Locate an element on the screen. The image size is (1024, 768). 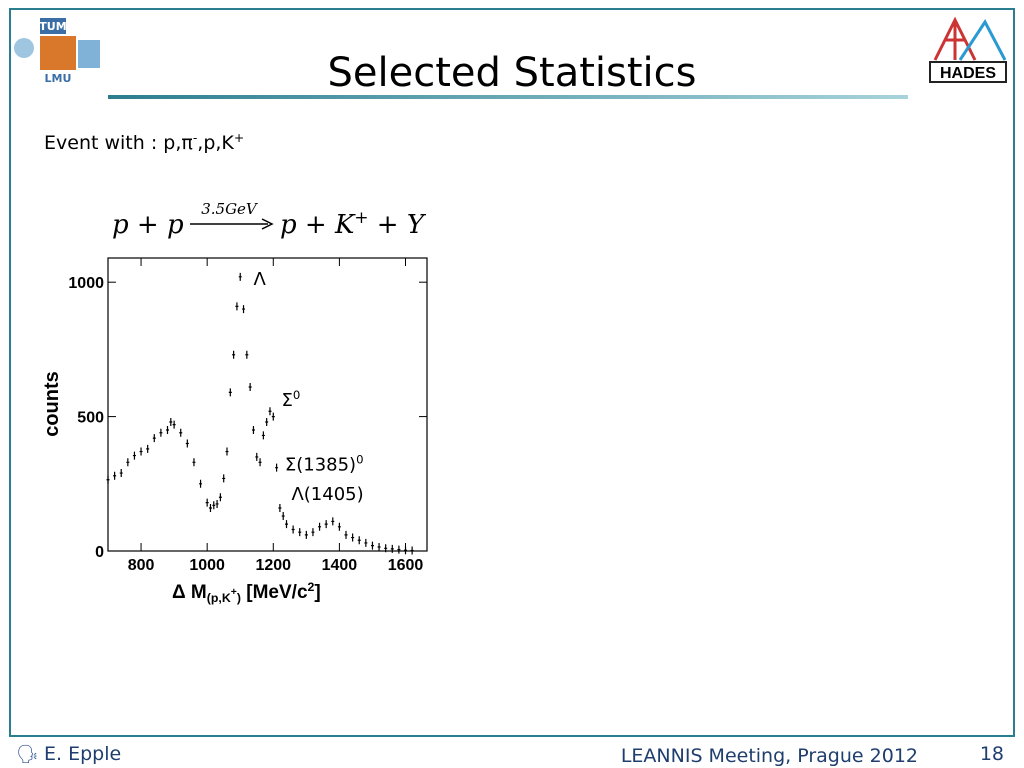
rich-text-part: p + K is located at coordinates (318, 225).